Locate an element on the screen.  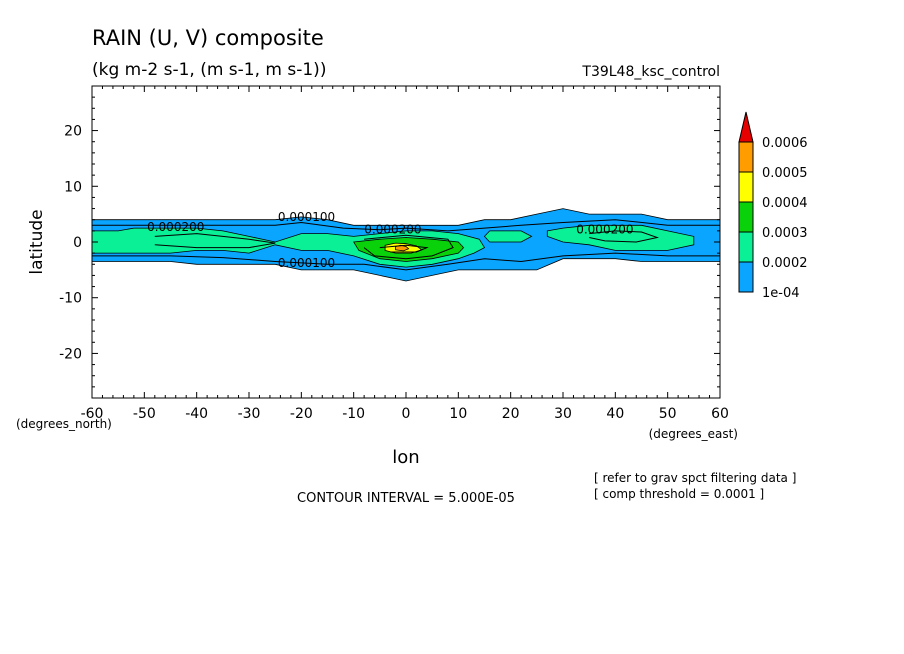
contour-label-2: 0.000200 is located at coordinates (392, 230).